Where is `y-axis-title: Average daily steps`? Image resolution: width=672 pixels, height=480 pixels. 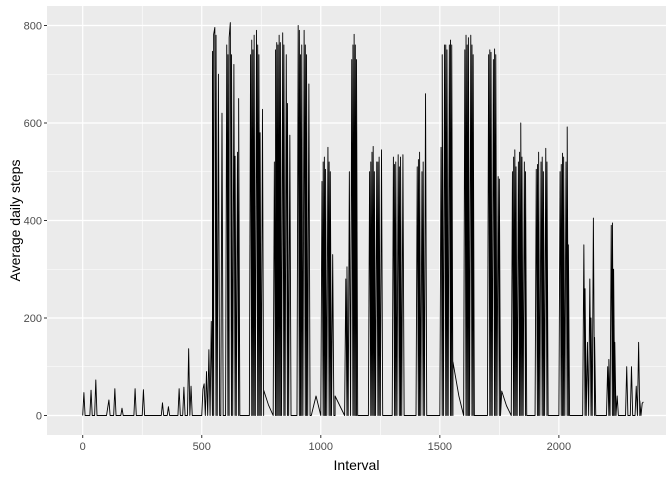 y-axis-title: Average daily steps is located at coordinates (15, 221).